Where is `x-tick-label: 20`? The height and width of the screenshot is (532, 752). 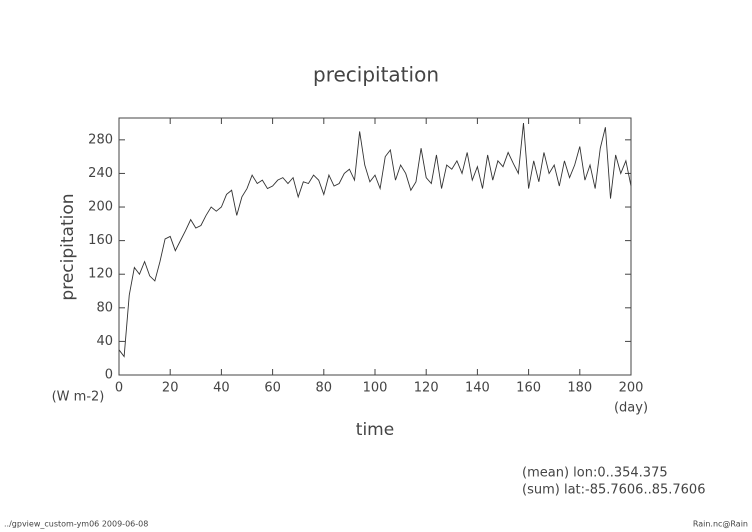
x-tick-label: 20 is located at coordinates (170, 388).